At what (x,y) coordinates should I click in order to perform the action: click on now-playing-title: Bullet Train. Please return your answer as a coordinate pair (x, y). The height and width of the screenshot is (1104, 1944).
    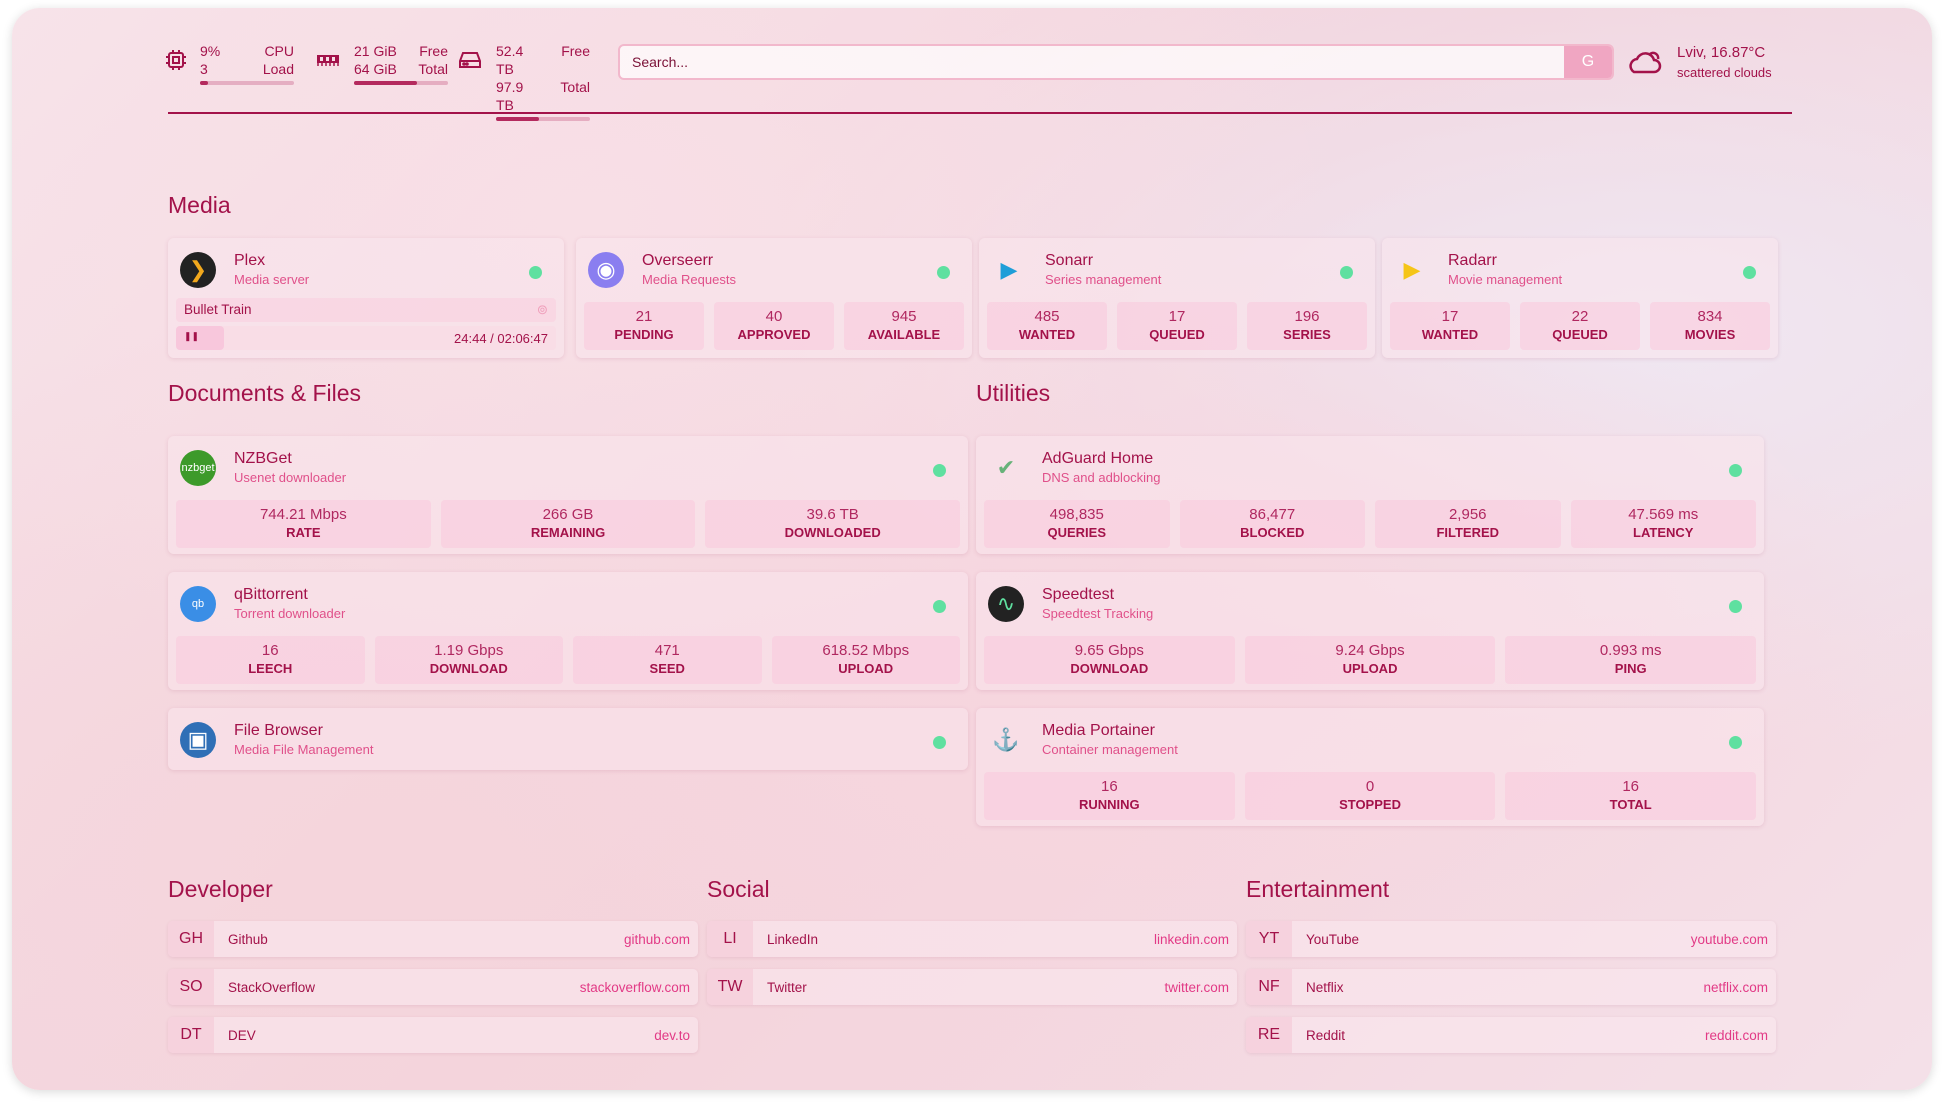
    Looking at the image, I should click on (218, 309).